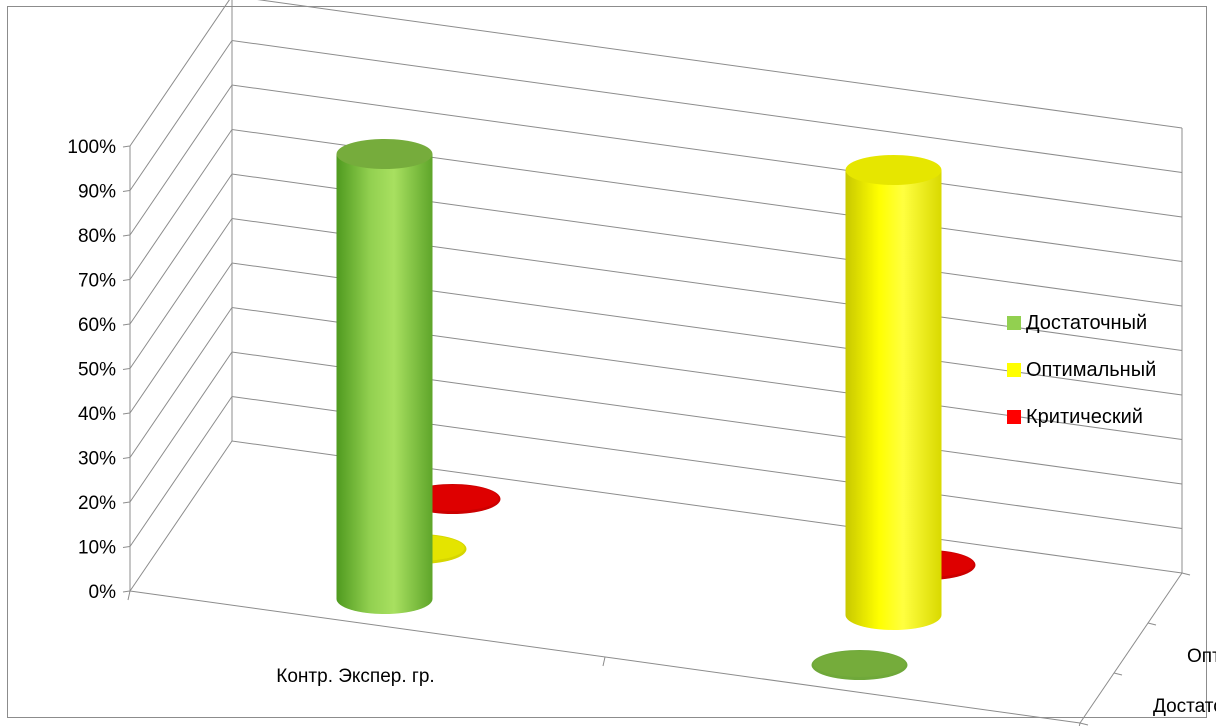 This screenshot has width=1216, height=726. What do you see at coordinates (97, 192) in the screenshot?
I see `y-tick-label: 90%` at bounding box center [97, 192].